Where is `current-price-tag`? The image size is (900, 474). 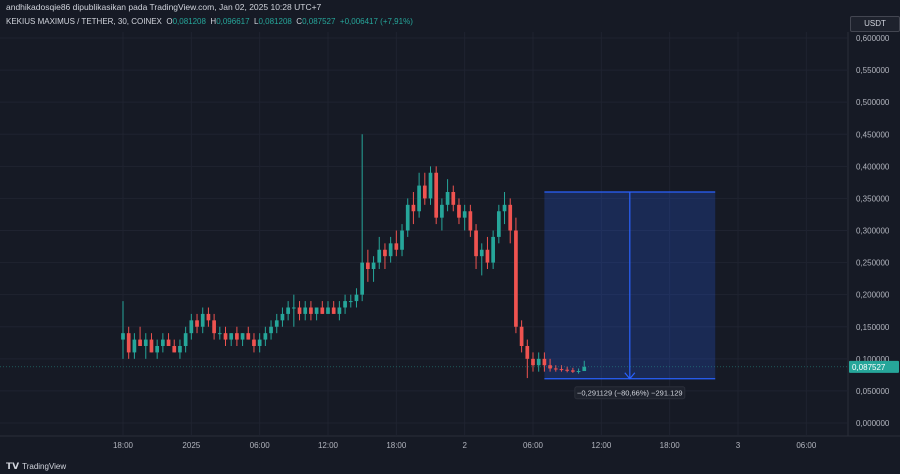 current-price-tag is located at coordinates (874, 366).